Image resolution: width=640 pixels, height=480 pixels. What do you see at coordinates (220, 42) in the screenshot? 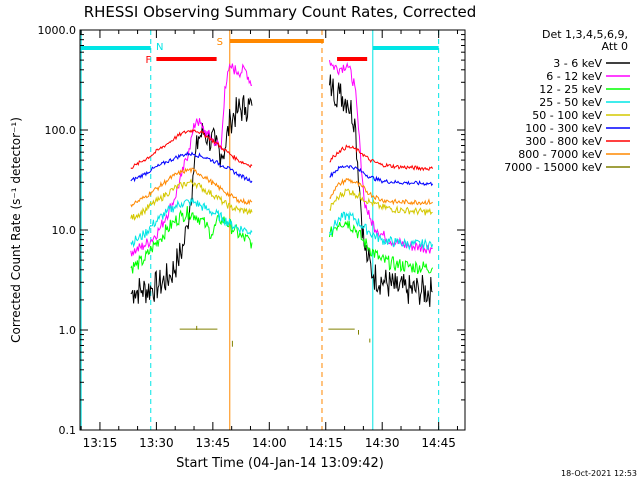
I see `flag-label-s: S` at bounding box center [220, 42].